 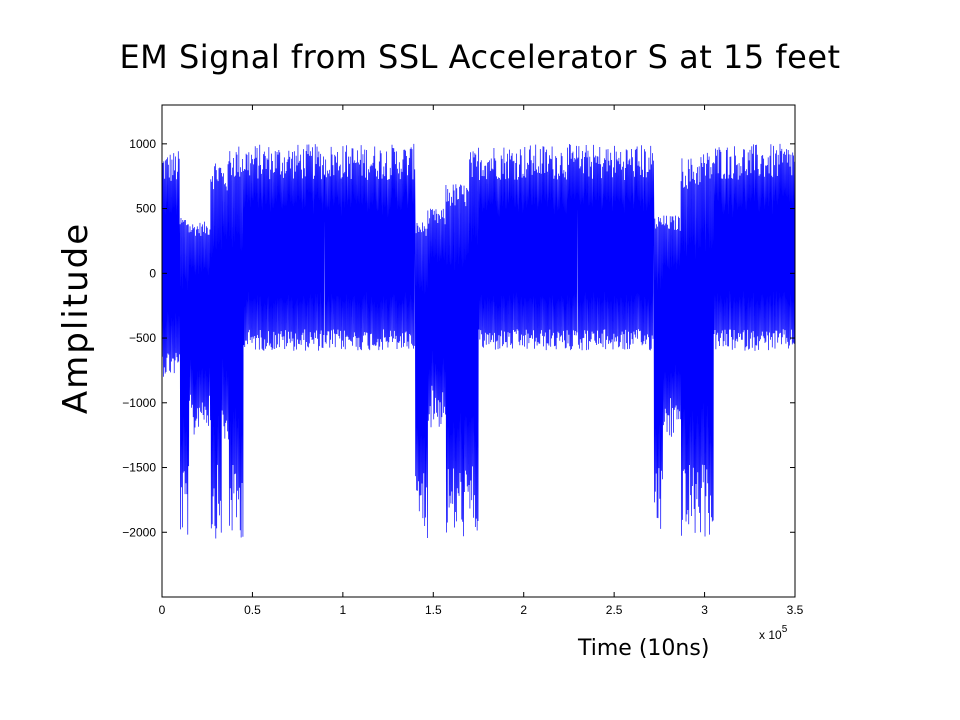 What do you see at coordinates (146, 209) in the screenshot?
I see `y-tick-label: 500` at bounding box center [146, 209].